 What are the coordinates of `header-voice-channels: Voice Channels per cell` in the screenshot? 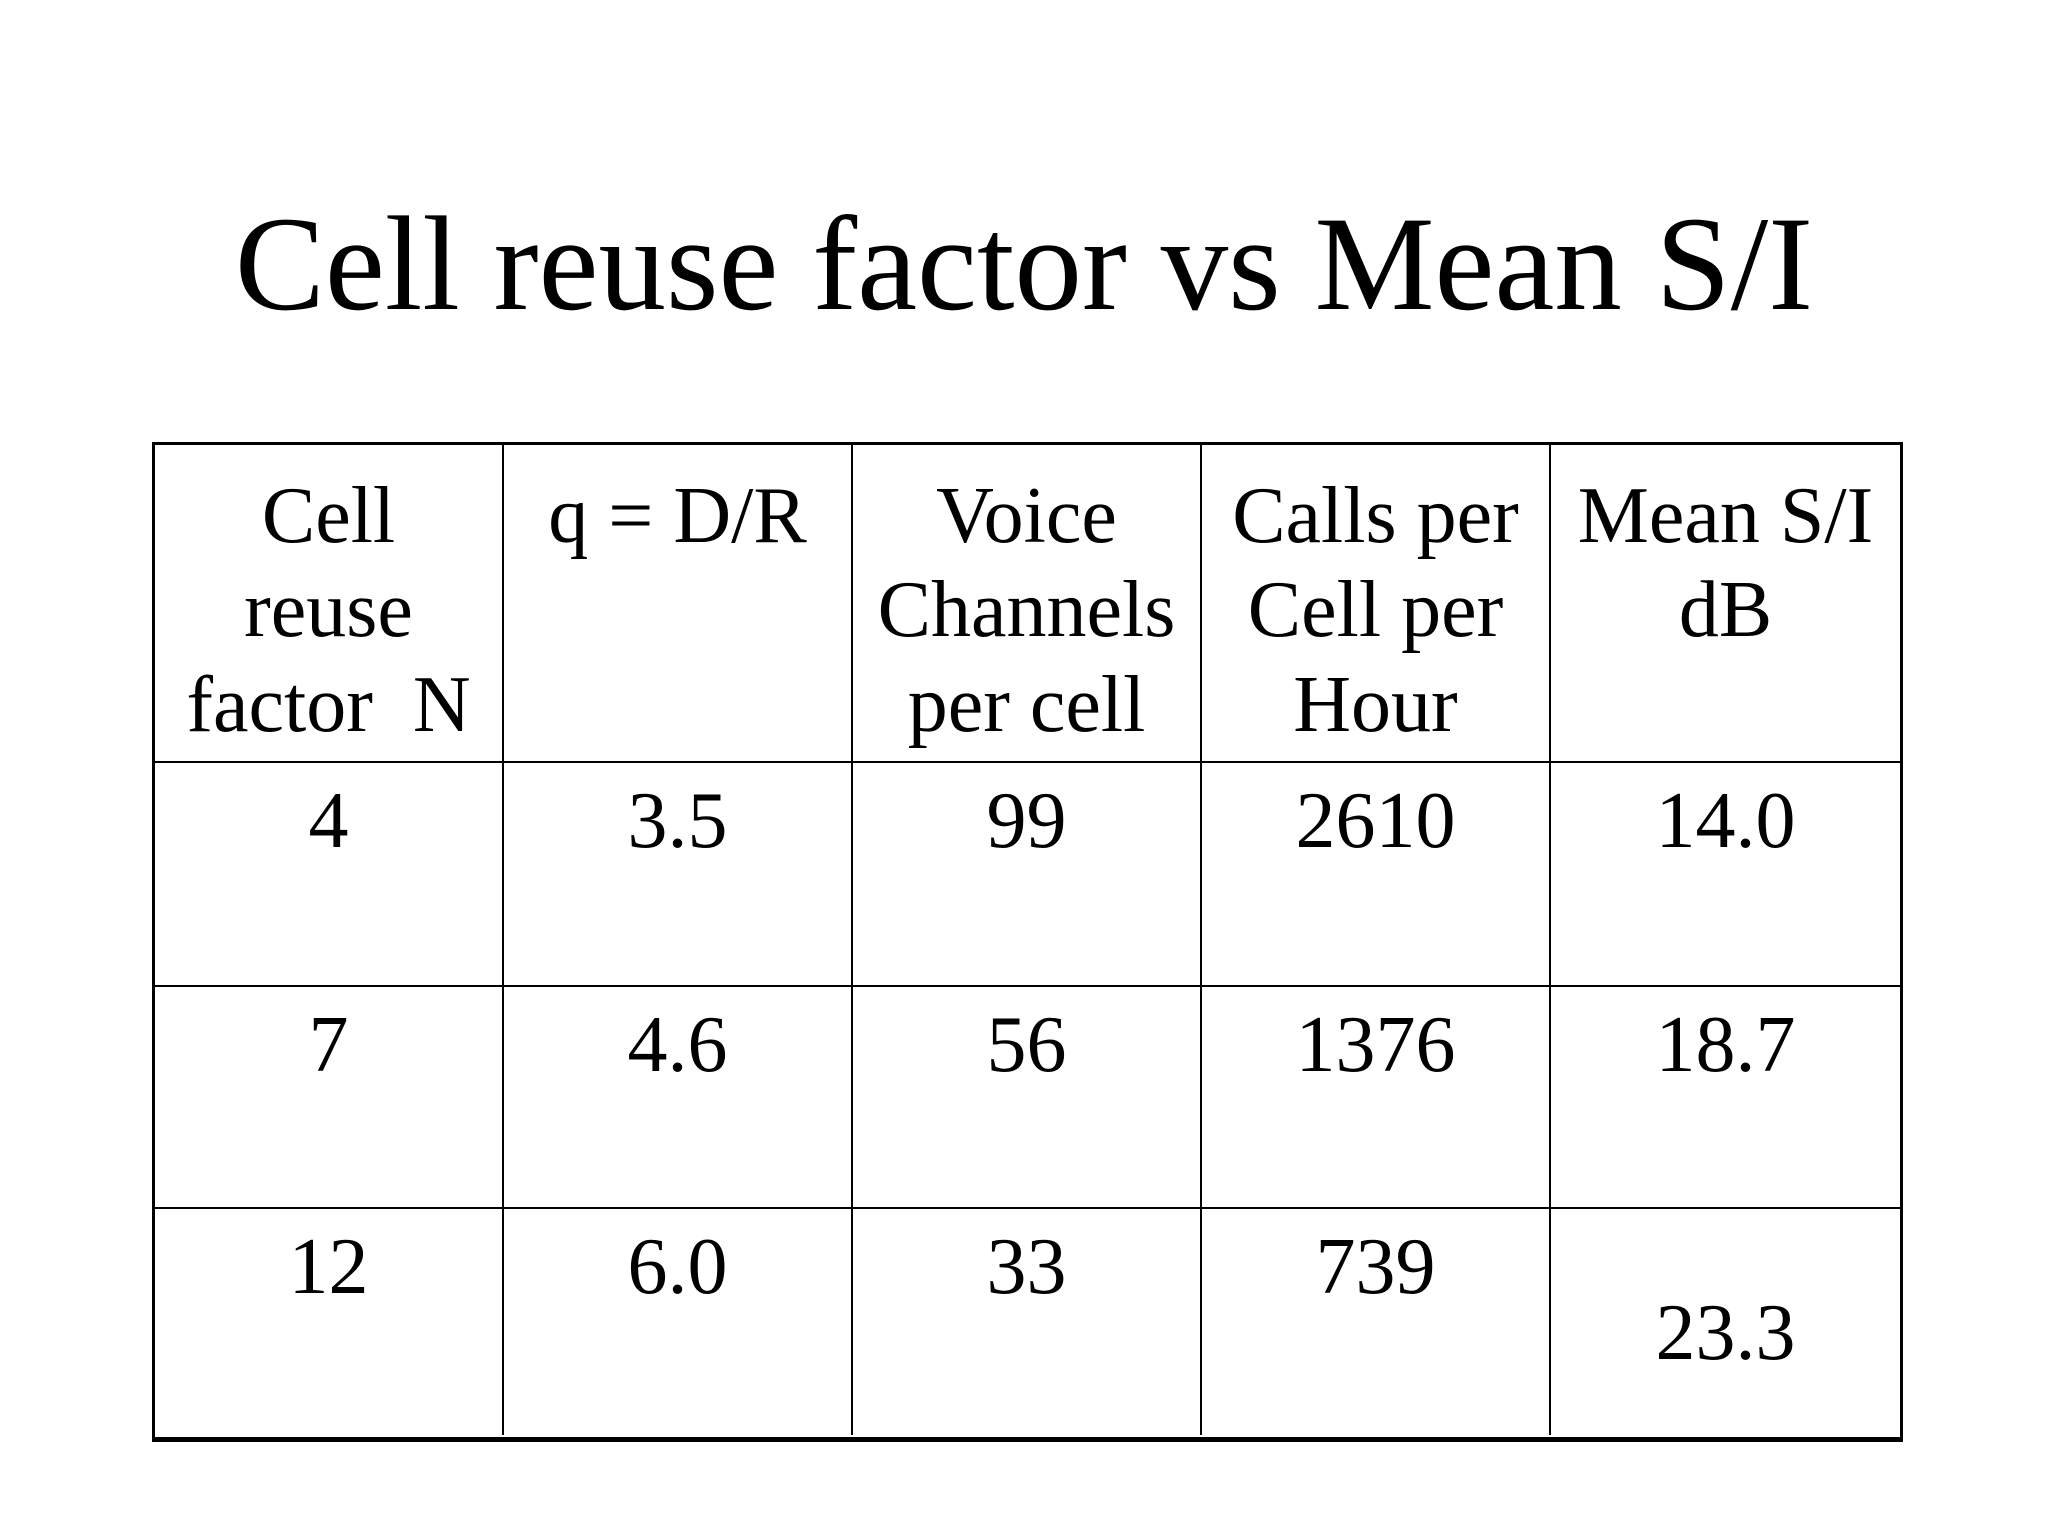 It's located at (1027, 604).